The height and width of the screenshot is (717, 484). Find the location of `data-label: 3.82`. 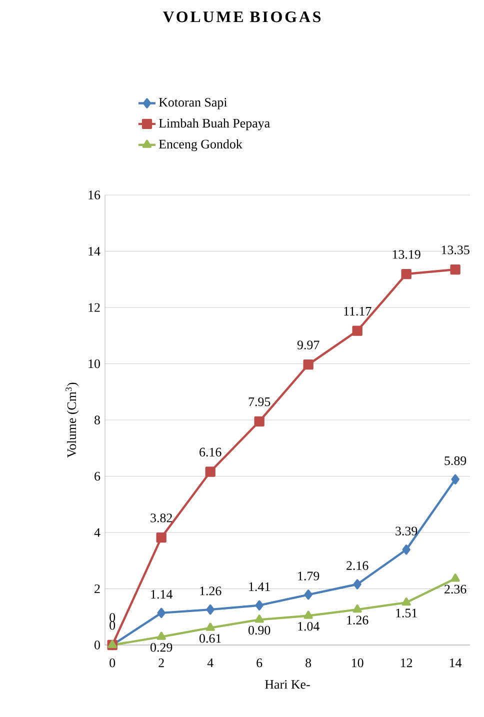

data-label: 3.82 is located at coordinates (161, 518).